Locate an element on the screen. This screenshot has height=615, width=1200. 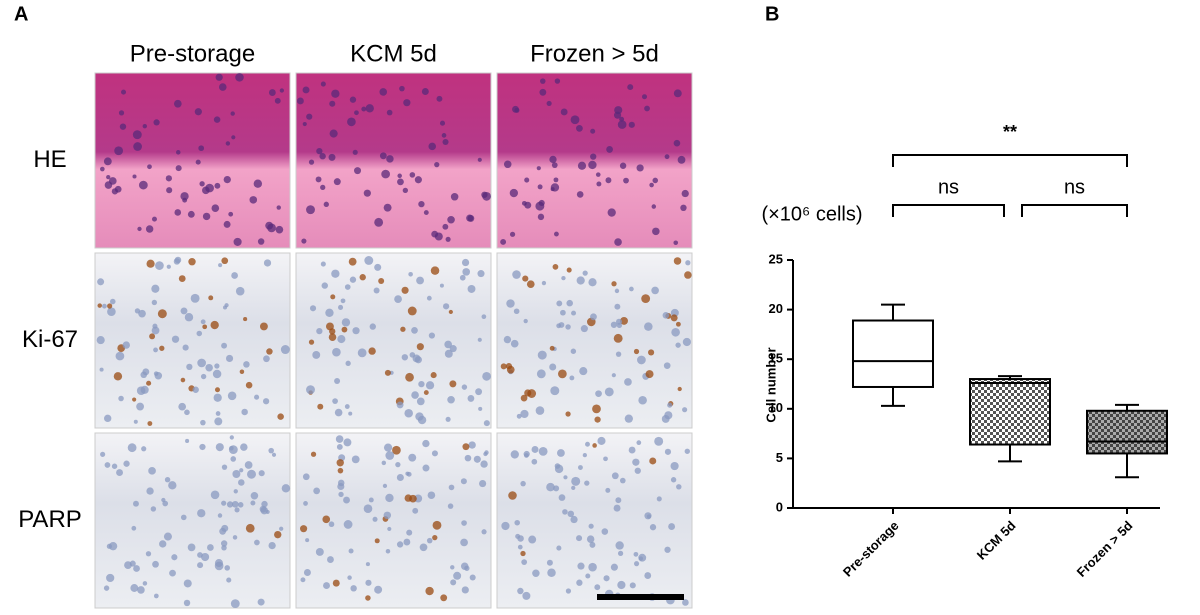
box is located at coordinates (893, 353).